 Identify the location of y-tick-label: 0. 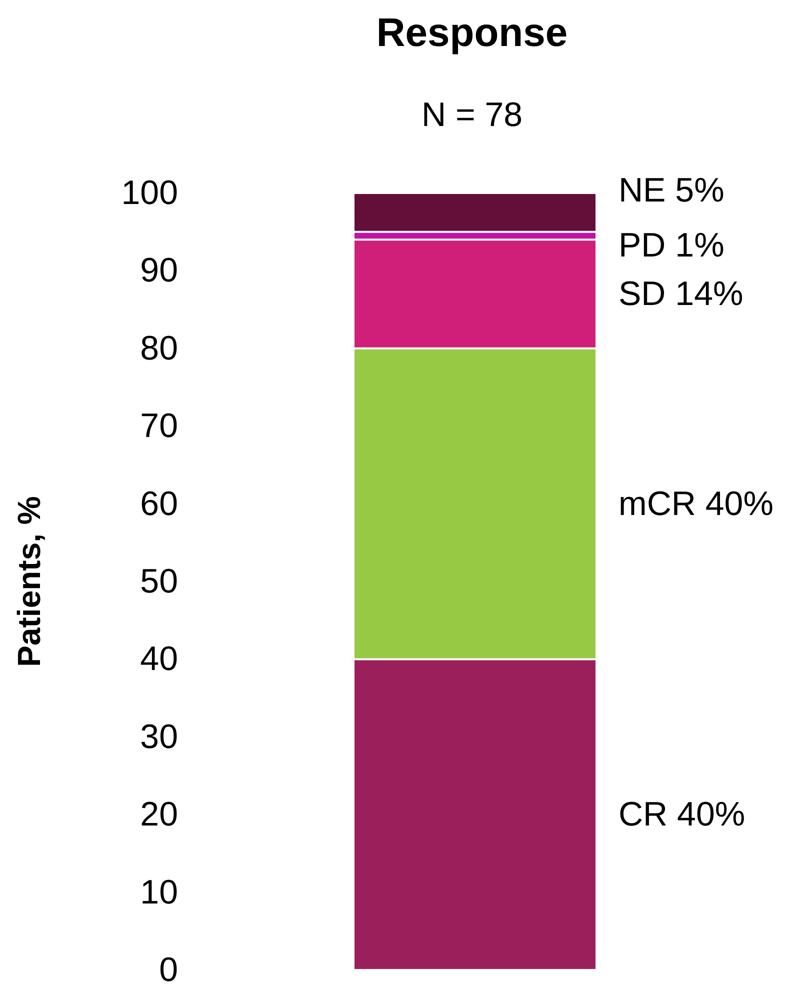
(168, 969).